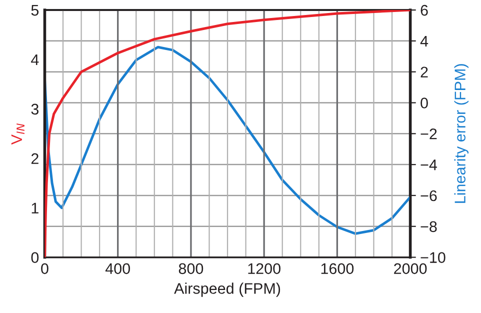  Describe the element at coordinates (428, 226) in the screenshot. I see `y2-tick-label: −8` at that location.